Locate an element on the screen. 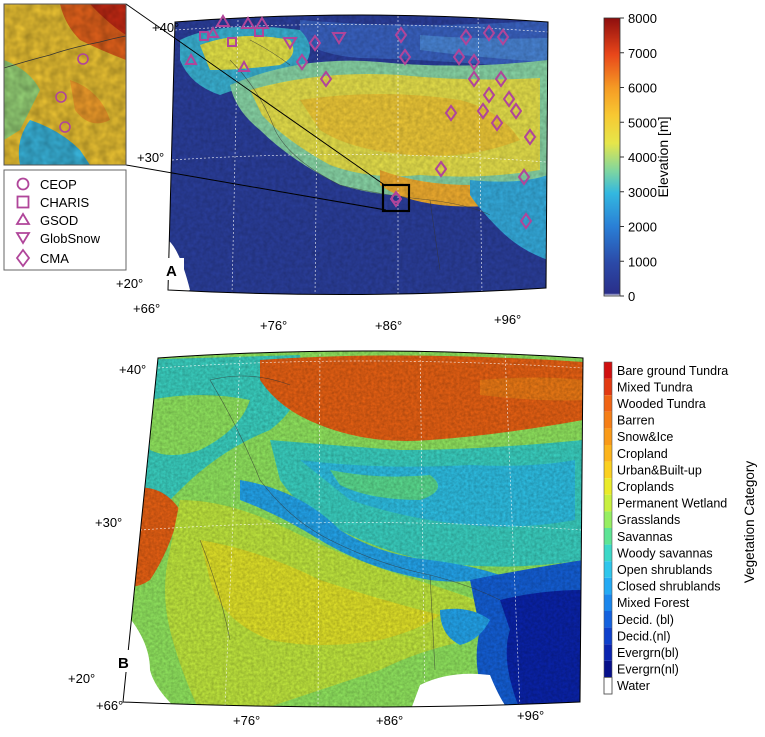 The height and width of the screenshot is (737, 765). elevation-tick-label: 0 is located at coordinates (631, 296).